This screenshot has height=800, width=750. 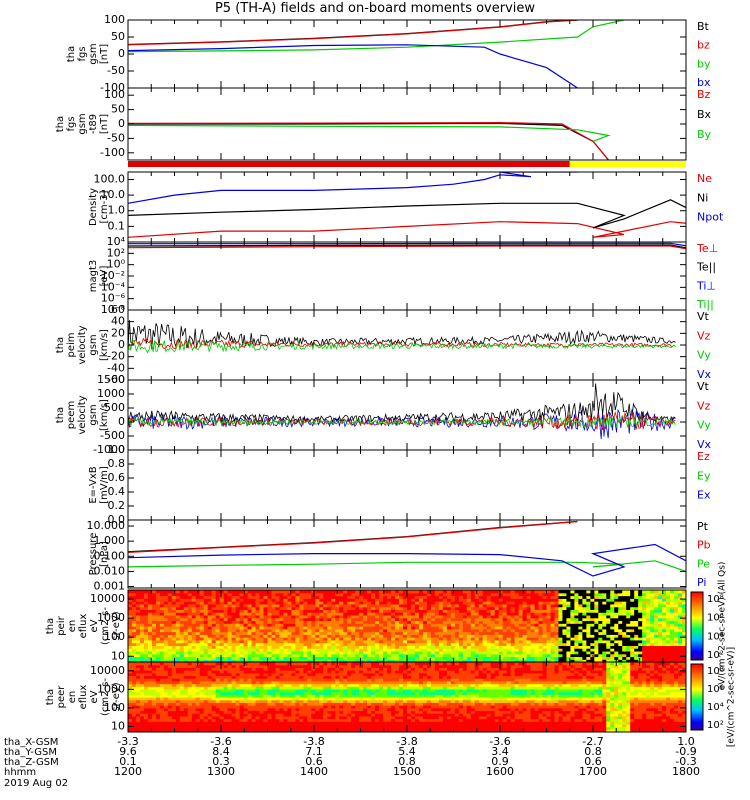 I want to click on legend-Te||: Te||, so click(x=706, y=267).